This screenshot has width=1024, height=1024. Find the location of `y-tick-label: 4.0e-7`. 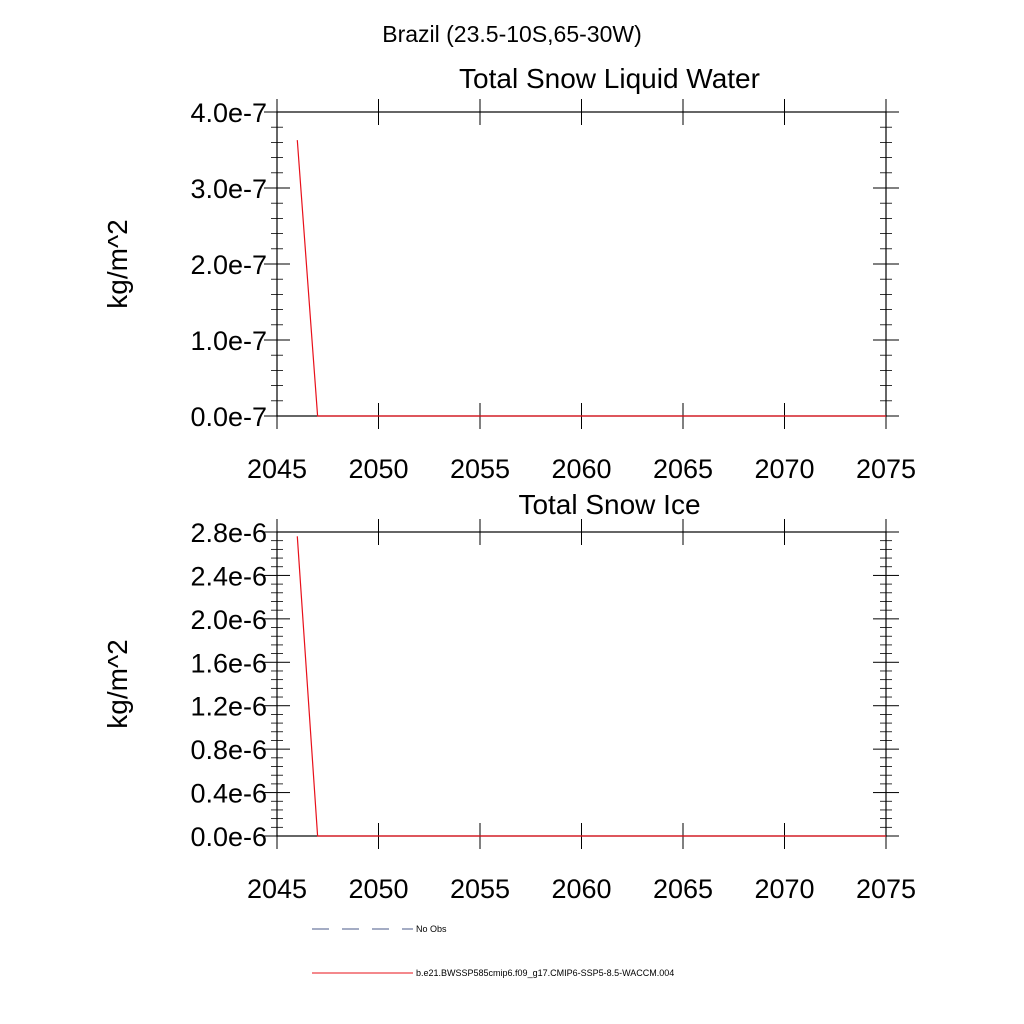

y-tick-label: 4.0e-7 is located at coordinates (228, 113).